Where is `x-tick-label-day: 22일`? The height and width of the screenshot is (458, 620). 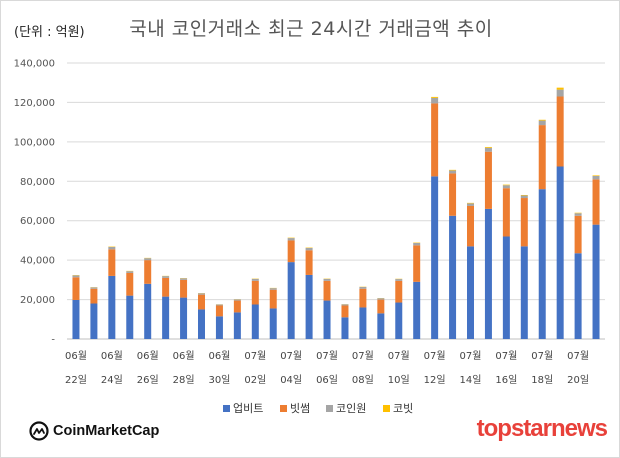
x-tick-label-day: 22일 is located at coordinates (76, 380).